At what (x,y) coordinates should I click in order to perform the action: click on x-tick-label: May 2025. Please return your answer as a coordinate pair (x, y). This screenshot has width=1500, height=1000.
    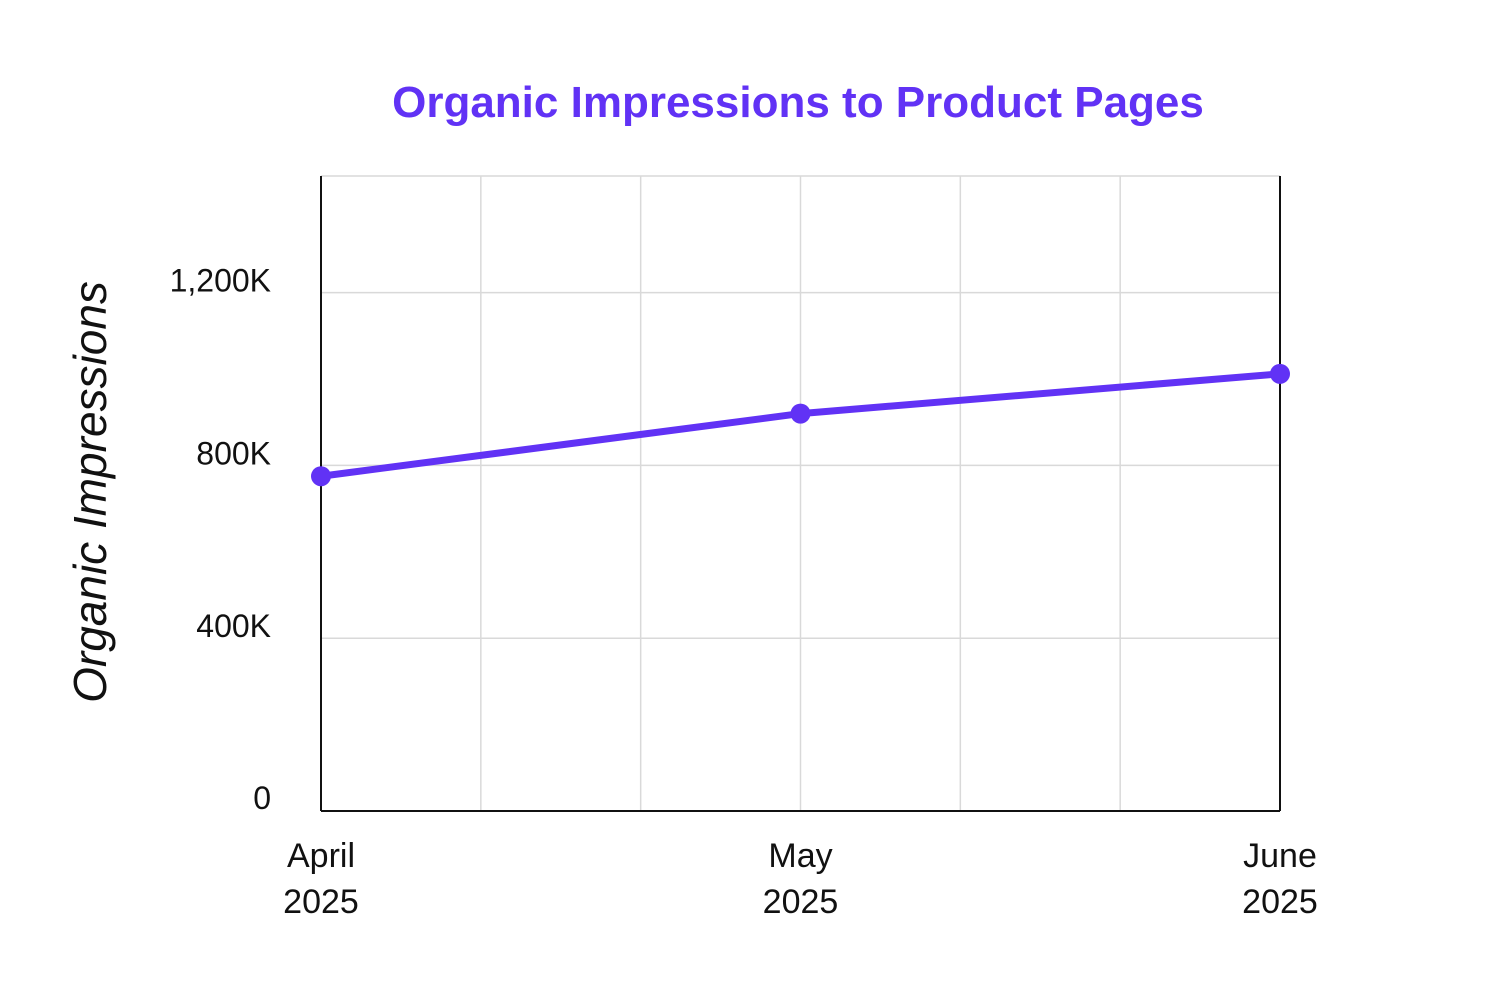
    Looking at the image, I should click on (801, 879).